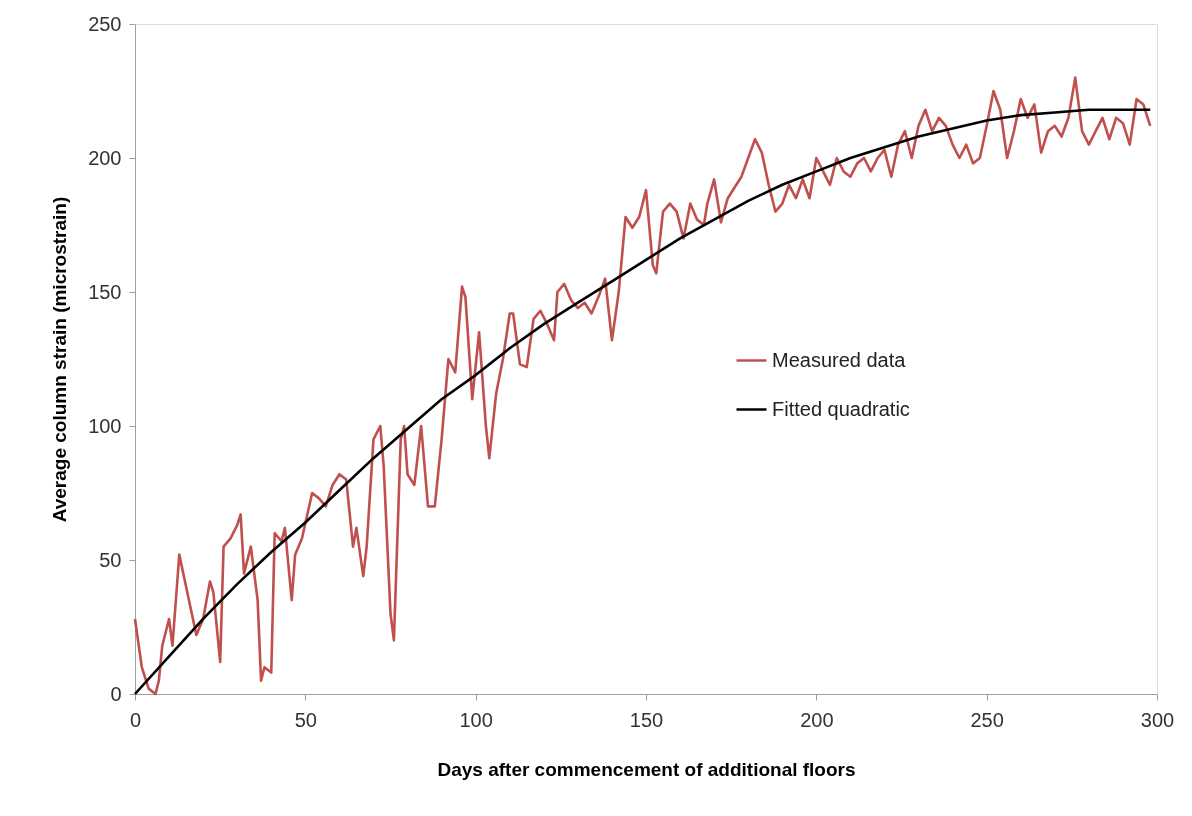  Describe the element at coordinates (105, 23) in the screenshot. I see `y-tick-label: 250` at that location.